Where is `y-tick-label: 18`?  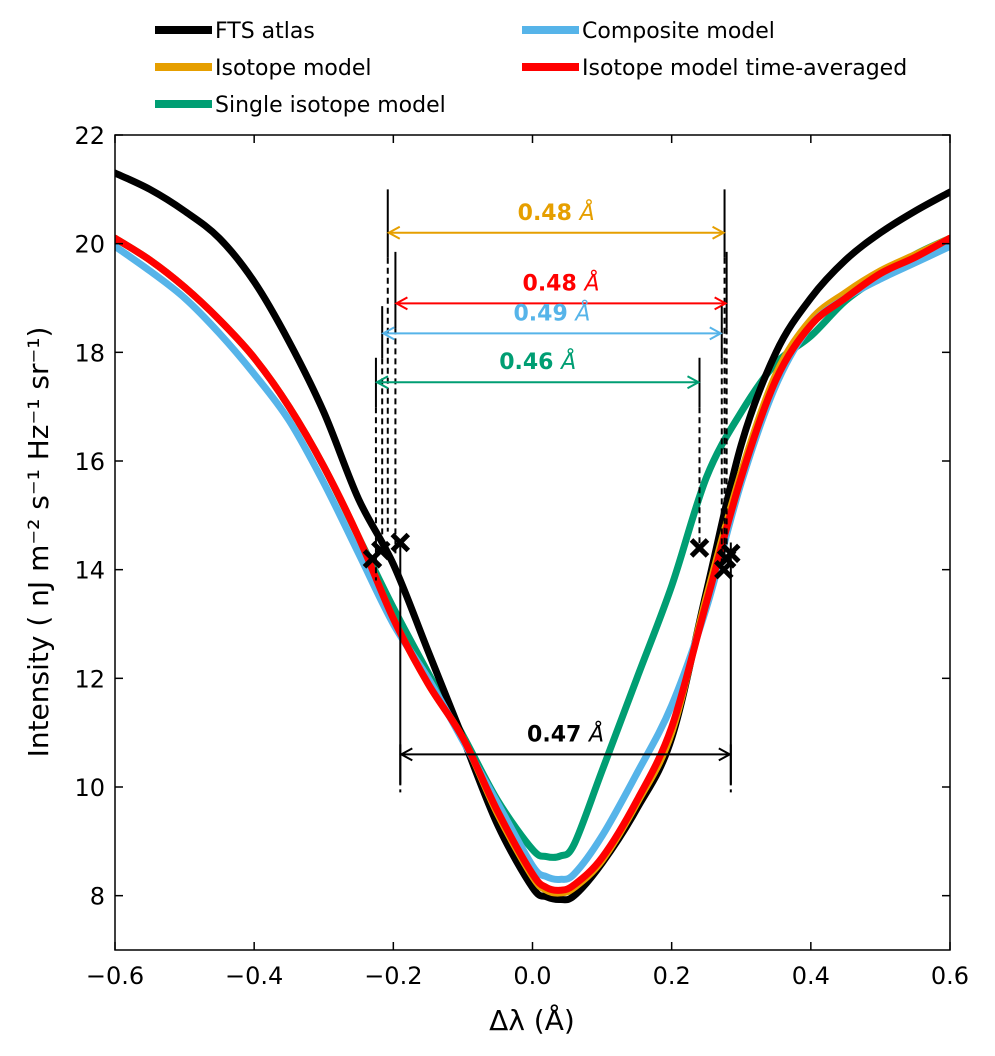 y-tick-label: 18 is located at coordinates (89, 353).